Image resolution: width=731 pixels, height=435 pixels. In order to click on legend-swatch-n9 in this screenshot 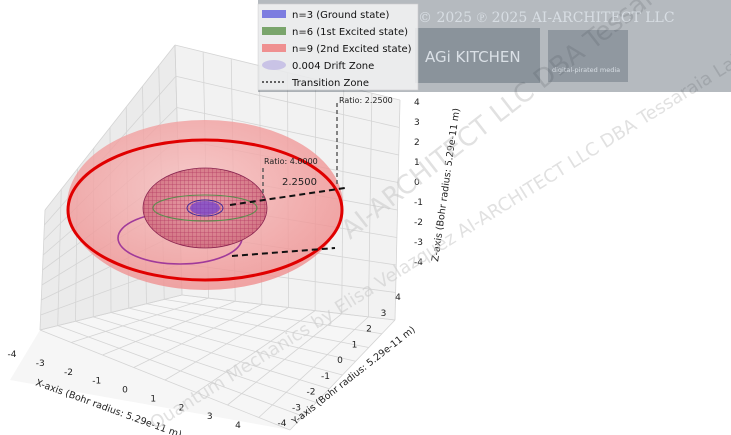, I will do `click(274, 48)`.